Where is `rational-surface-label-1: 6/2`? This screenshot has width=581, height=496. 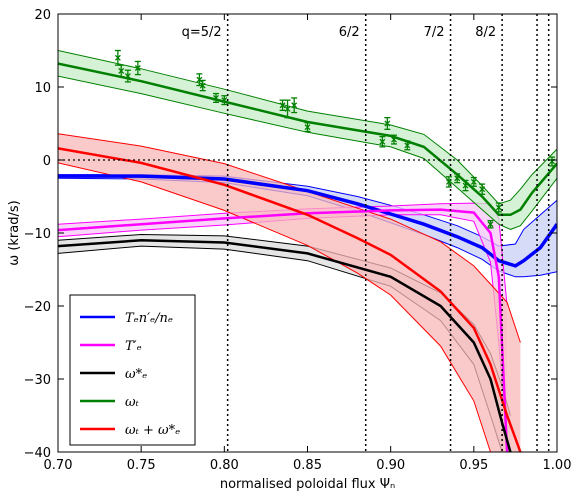
rational-surface-label-1: 6/2 is located at coordinates (349, 32).